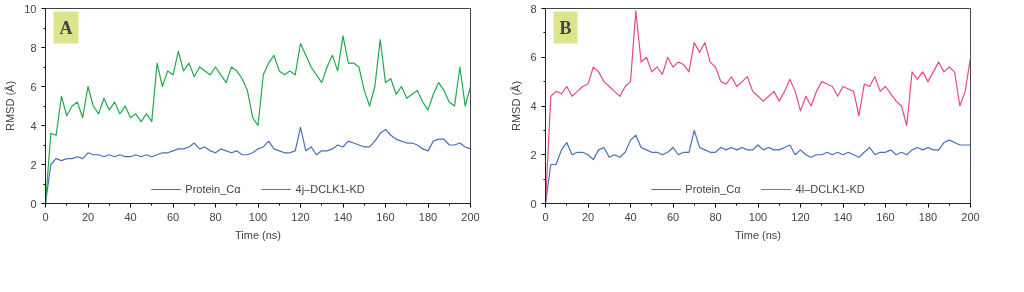  I want to click on legend-label: 4l–DCLK1-KD, so click(830, 189).